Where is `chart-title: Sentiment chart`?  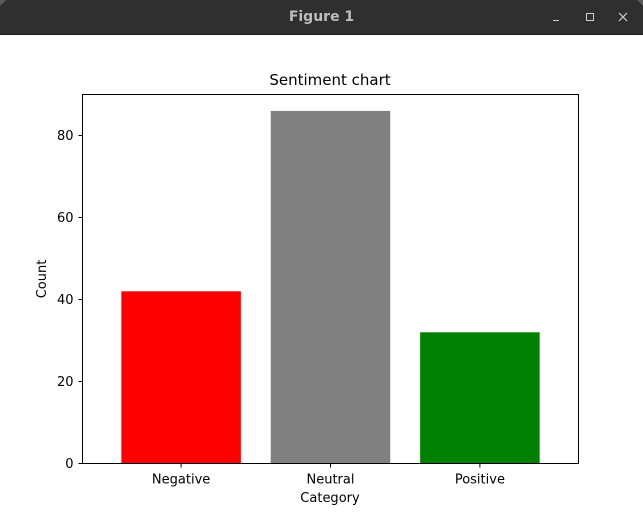
chart-title: Sentiment chart is located at coordinates (329, 80).